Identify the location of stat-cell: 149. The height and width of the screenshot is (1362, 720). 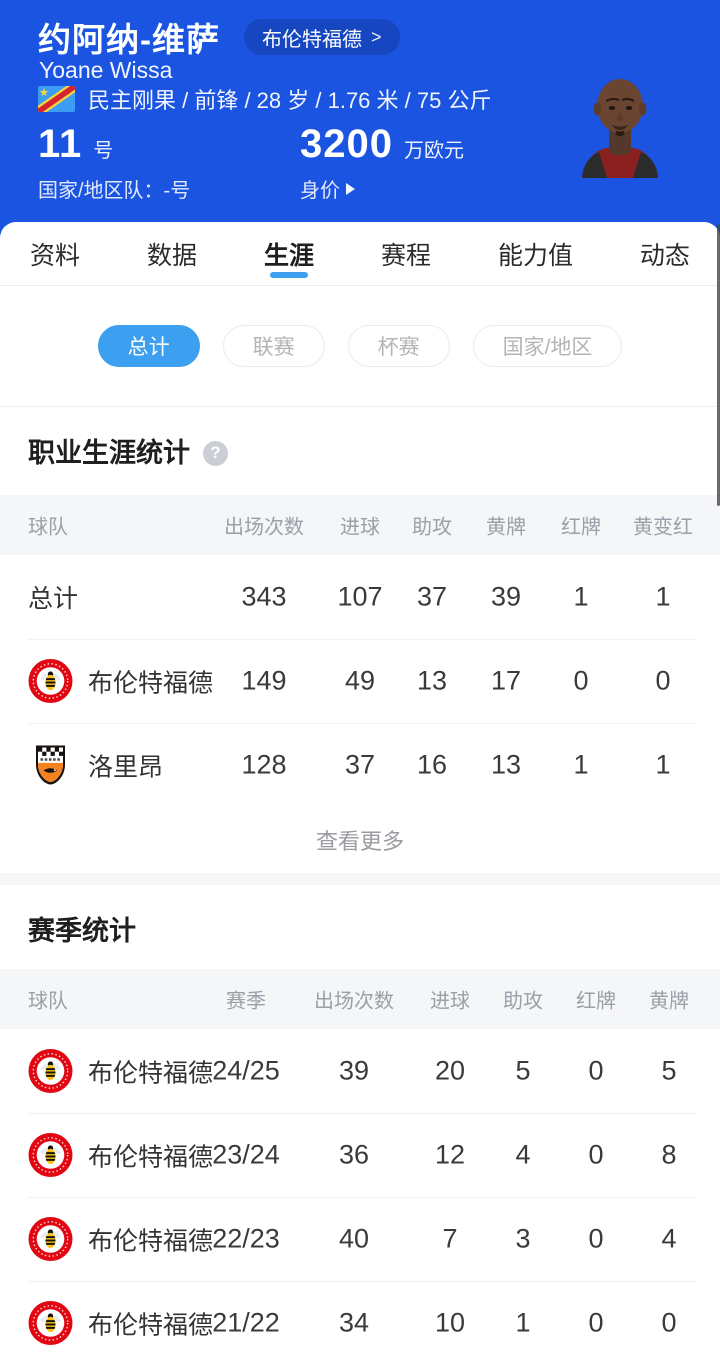
(264, 680).